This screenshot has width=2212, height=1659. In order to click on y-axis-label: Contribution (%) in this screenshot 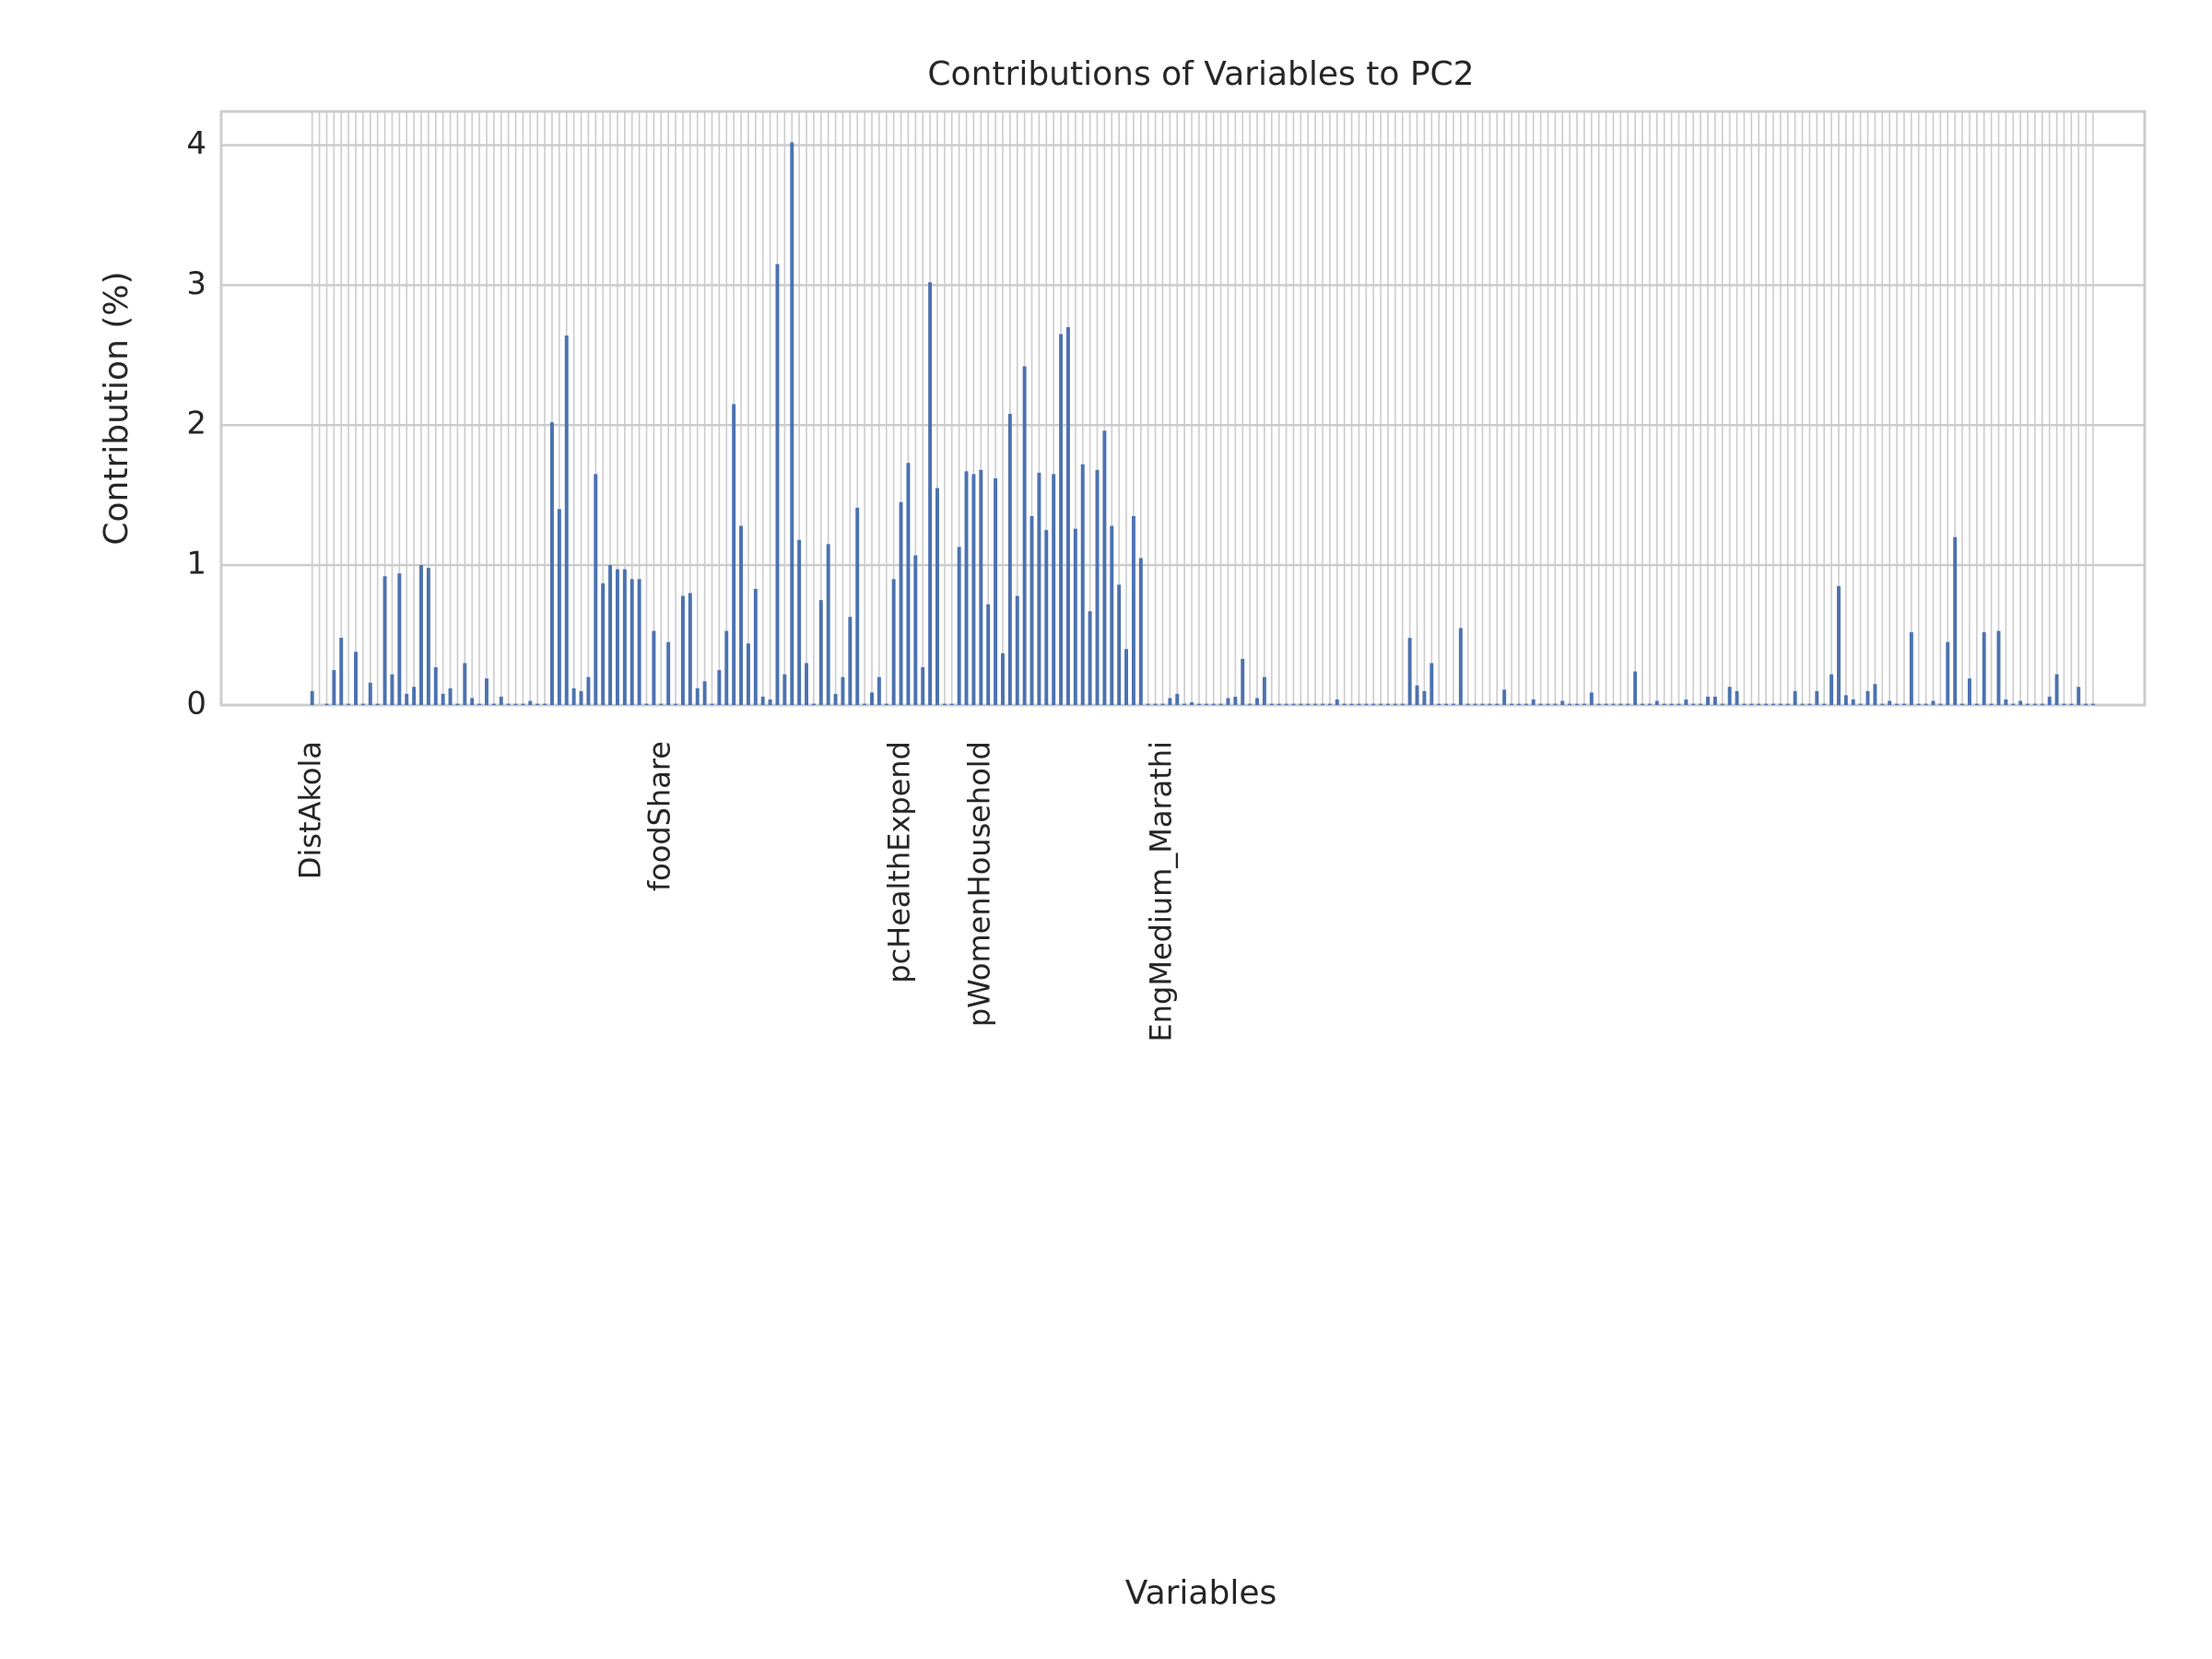, I will do `click(116, 408)`.